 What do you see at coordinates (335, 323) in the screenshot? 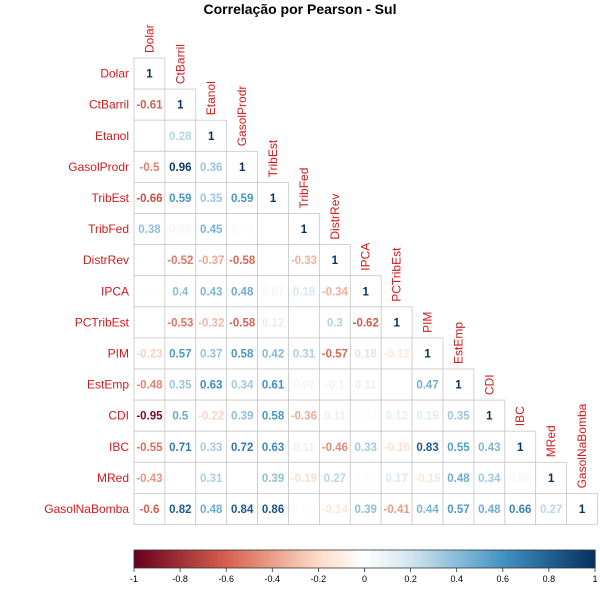
I see `cell-value-pctribest-distrrev: 0.3` at bounding box center [335, 323].